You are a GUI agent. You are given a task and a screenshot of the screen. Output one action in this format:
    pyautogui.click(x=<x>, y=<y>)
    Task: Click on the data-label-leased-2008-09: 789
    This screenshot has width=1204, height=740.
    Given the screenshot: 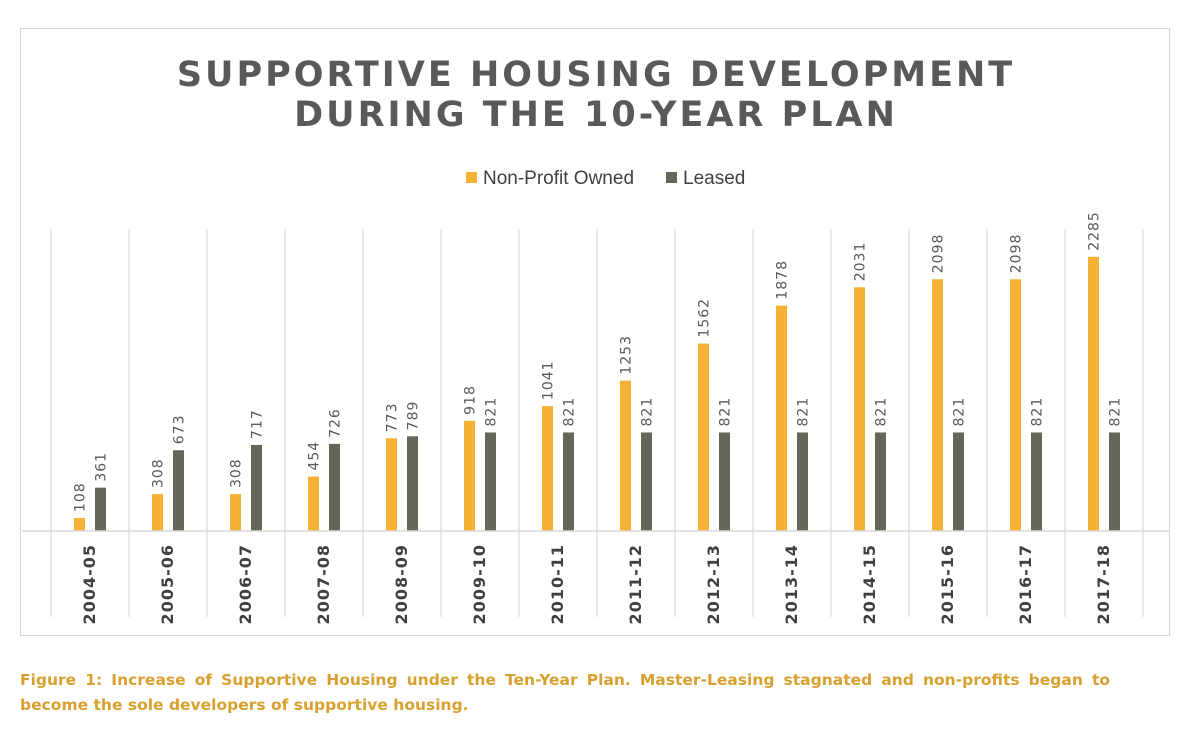 What is the action you would take?
    pyautogui.click(x=414, y=416)
    